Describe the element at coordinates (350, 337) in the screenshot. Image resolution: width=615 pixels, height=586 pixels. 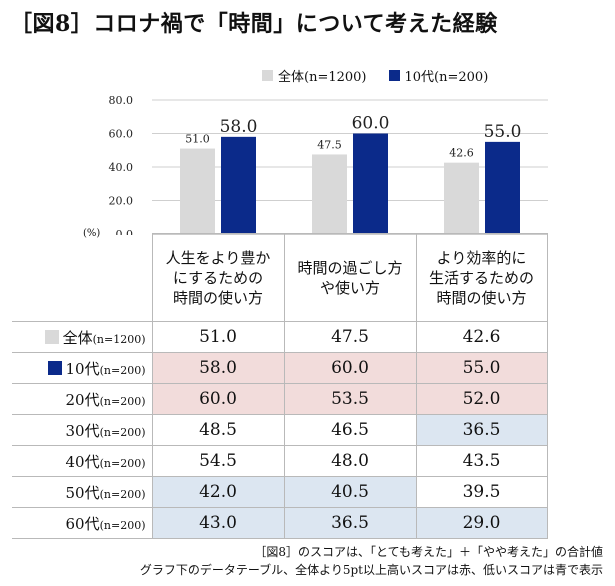
I see `table-cell: 47.5` at that location.